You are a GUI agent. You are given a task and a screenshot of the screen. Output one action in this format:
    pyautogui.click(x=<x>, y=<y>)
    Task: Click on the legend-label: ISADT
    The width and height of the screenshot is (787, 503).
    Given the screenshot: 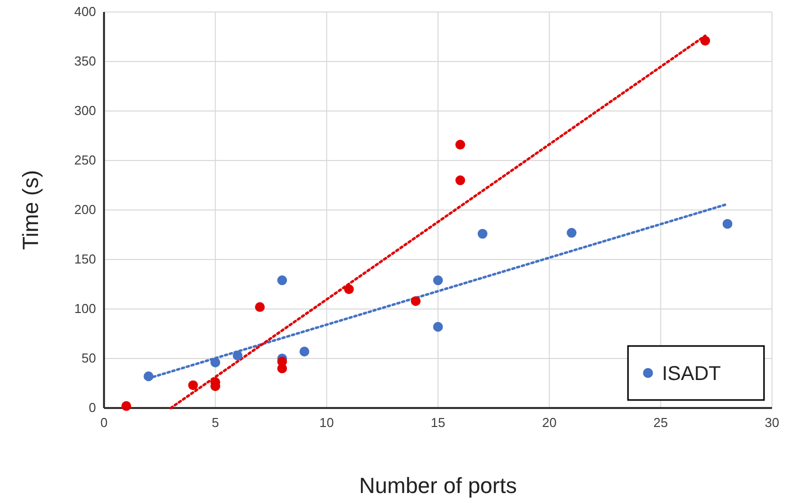 What is the action you would take?
    pyautogui.click(x=691, y=374)
    